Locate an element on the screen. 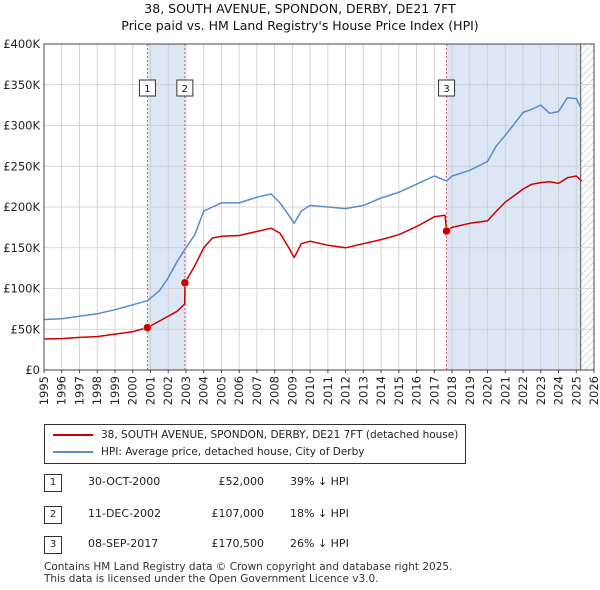 The image size is (600, 590). x-tick-label: 2023 is located at coordinates (541, 390).